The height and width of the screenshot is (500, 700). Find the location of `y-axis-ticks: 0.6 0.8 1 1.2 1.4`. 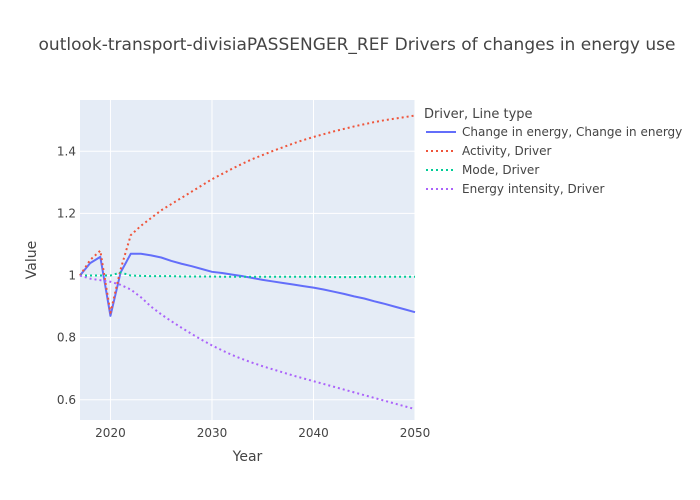

y-axis-ticks: 0.6 0.8 1 1.2 1.4 is located at coordinates (66, 275).